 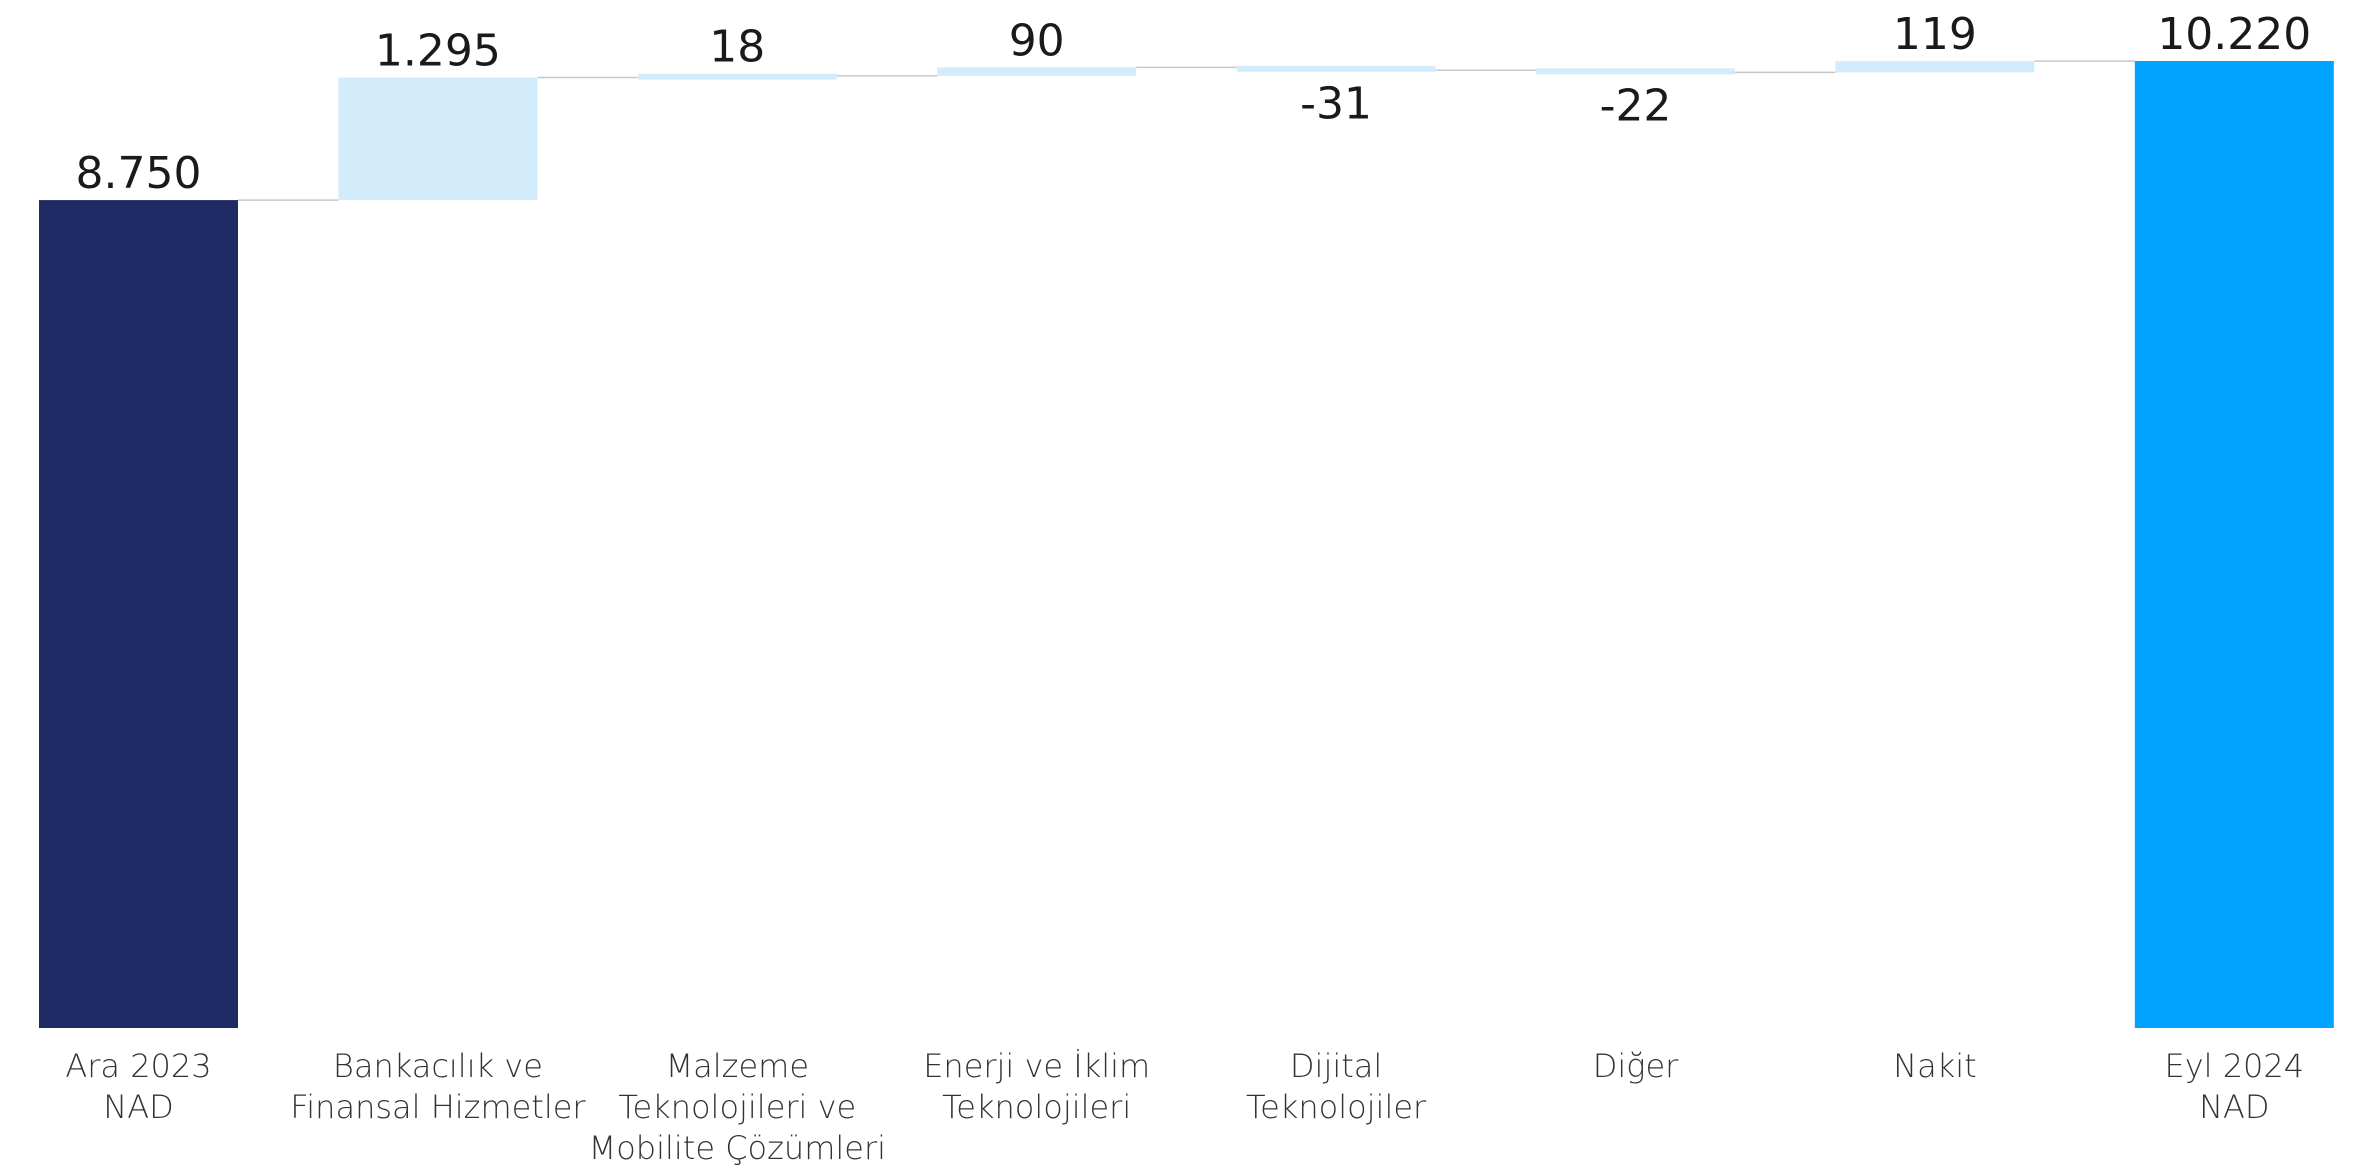 What do you see at coordinates (139, 173) in the screenshot?
I see `value-label-0: 8.750` at bounding box center [139, 173].